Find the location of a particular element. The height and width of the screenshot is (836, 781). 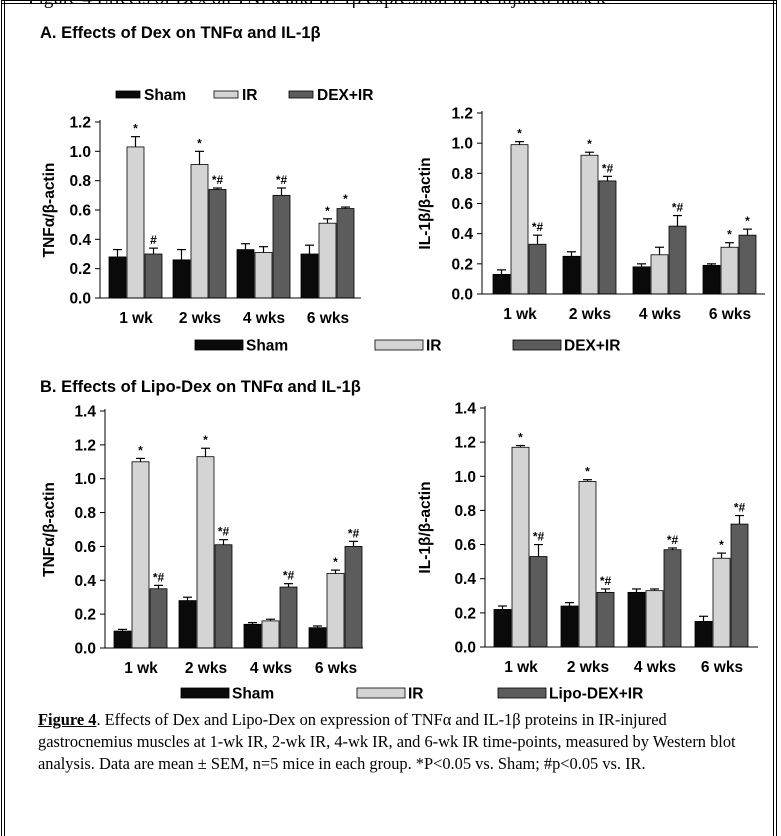

y-tick-label-b-tnf-1: 0.2 is located at coordinates (85, 615).